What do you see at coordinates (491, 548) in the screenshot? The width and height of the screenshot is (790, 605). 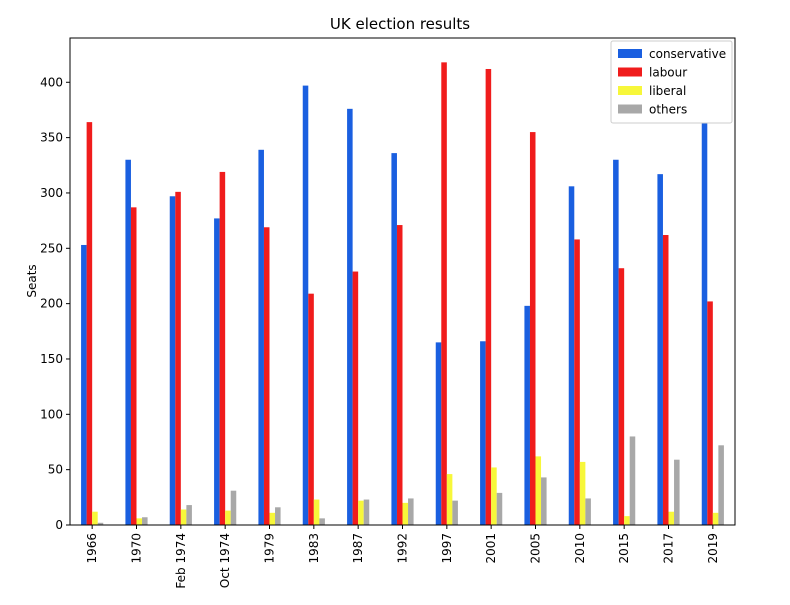 I see `x-tick-label: 2001` at bounding box center [491, 548].